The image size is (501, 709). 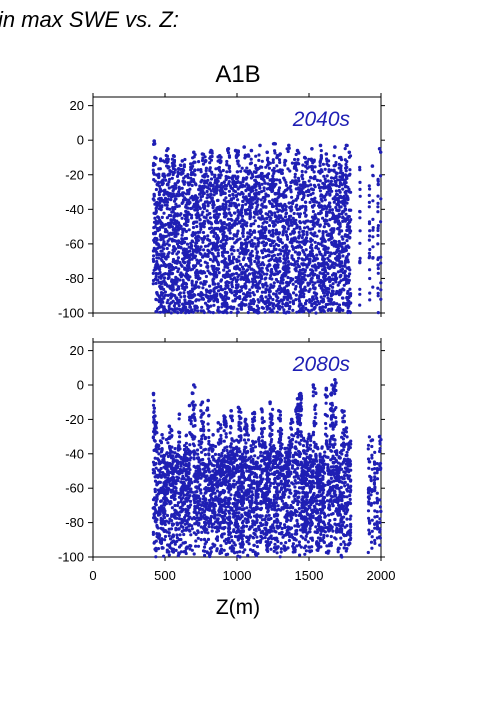 What do you see at coordinates (74, 209) in the screenshot?
I see `y-tick-label: -40` at bounding box center [74, 209].